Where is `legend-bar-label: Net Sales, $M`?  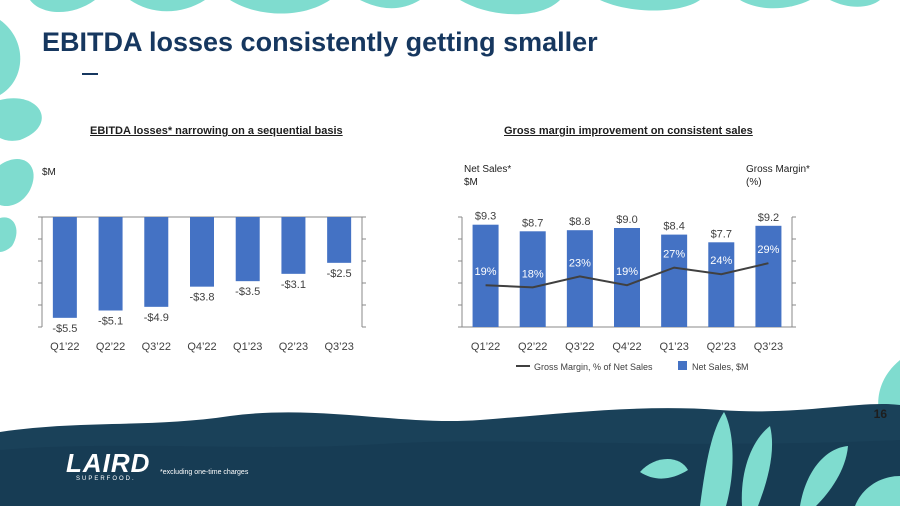 legend-bar-label: Net Sales, $M is located at coordinates (720, 367).